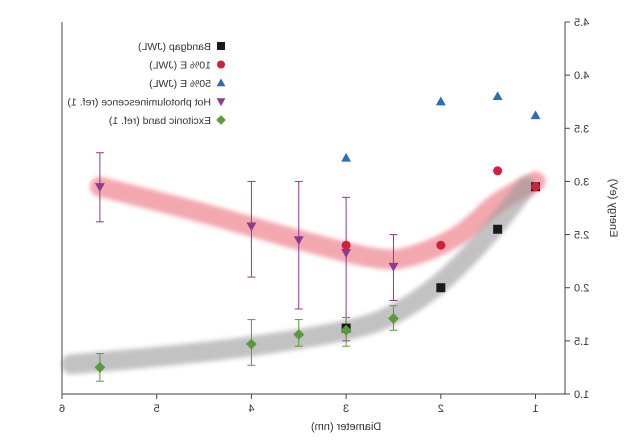 This screenshot has width=634, height=445. I want to click on legend-fifty-percent-e-label: 50% E (JWL), so click(180, 84).